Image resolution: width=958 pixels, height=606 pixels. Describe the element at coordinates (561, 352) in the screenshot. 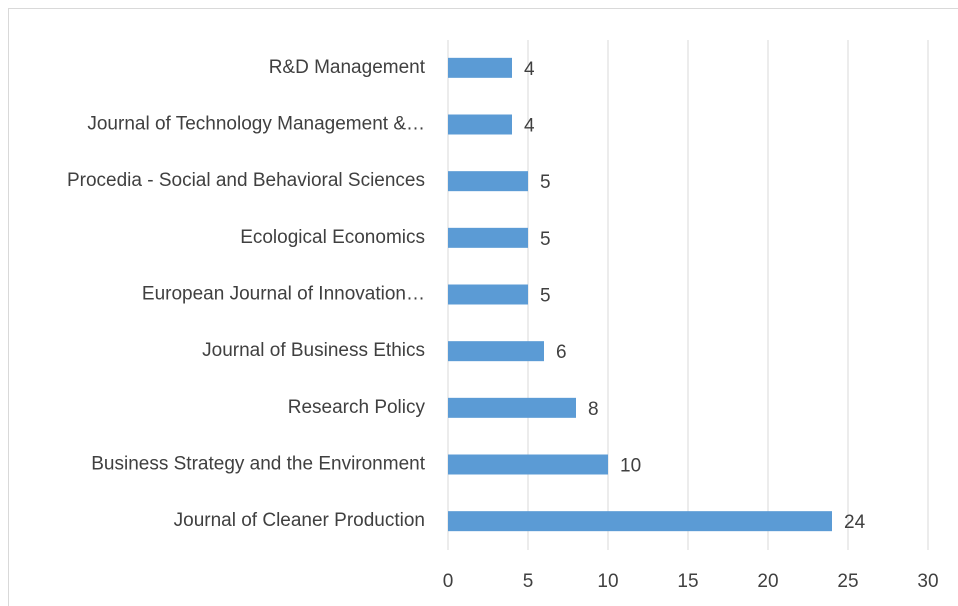

I see `data-label: 6` at that location.